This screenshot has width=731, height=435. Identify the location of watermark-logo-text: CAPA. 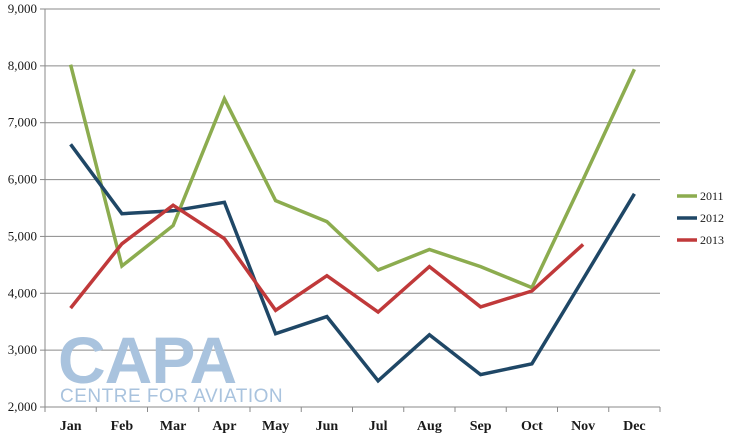
(147, 360).